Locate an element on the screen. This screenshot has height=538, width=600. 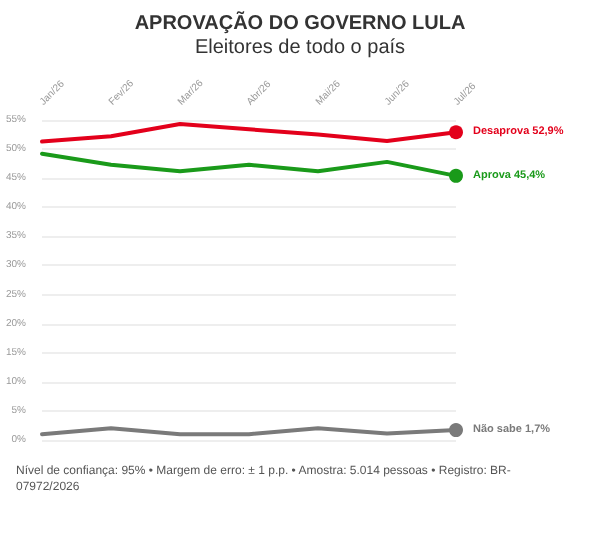
chart-title: APROVAÇÃO DO GOVERNO LULA is located at coordinates (300, 23).